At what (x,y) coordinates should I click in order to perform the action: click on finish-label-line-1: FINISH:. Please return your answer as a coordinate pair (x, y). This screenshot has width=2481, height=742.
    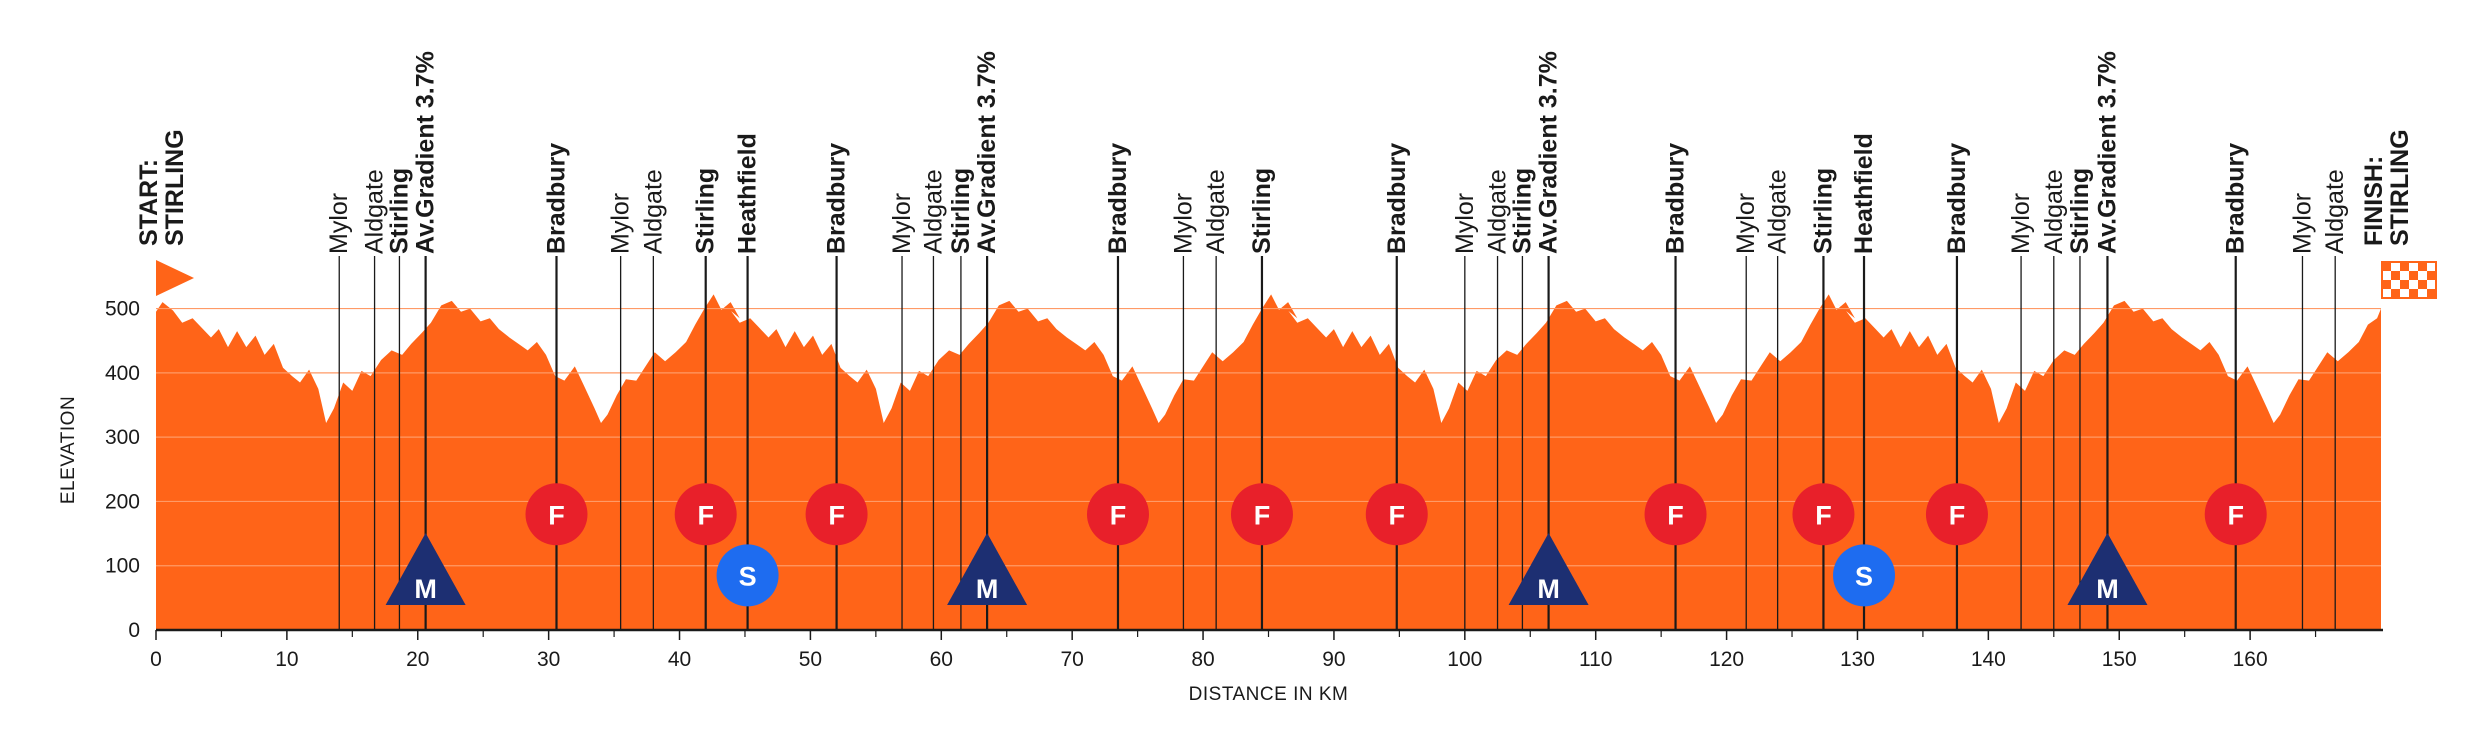
    Looking at the image, I should click on (2374, 201).